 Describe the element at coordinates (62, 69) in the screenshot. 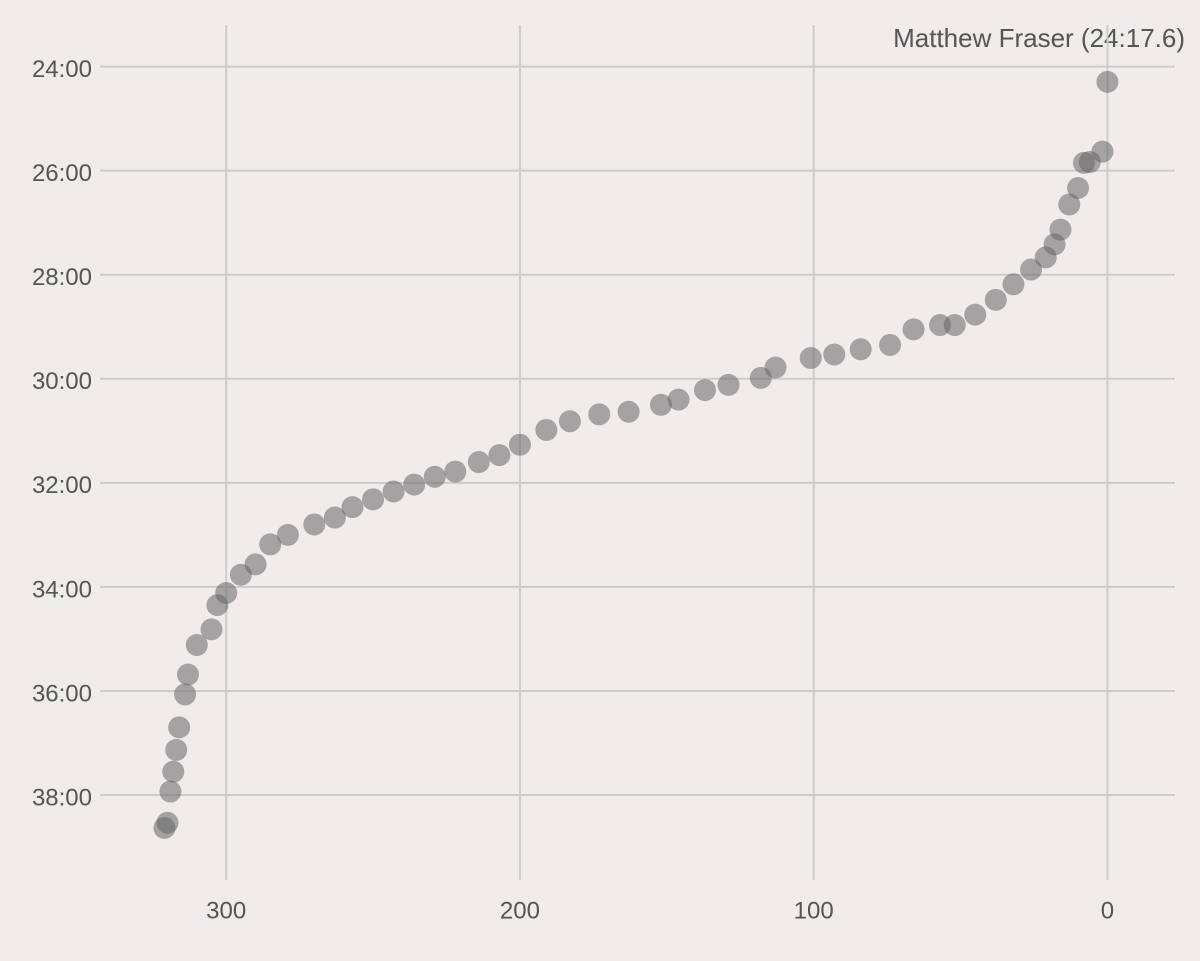

I see `y-tick-label: 24:00` at that location.